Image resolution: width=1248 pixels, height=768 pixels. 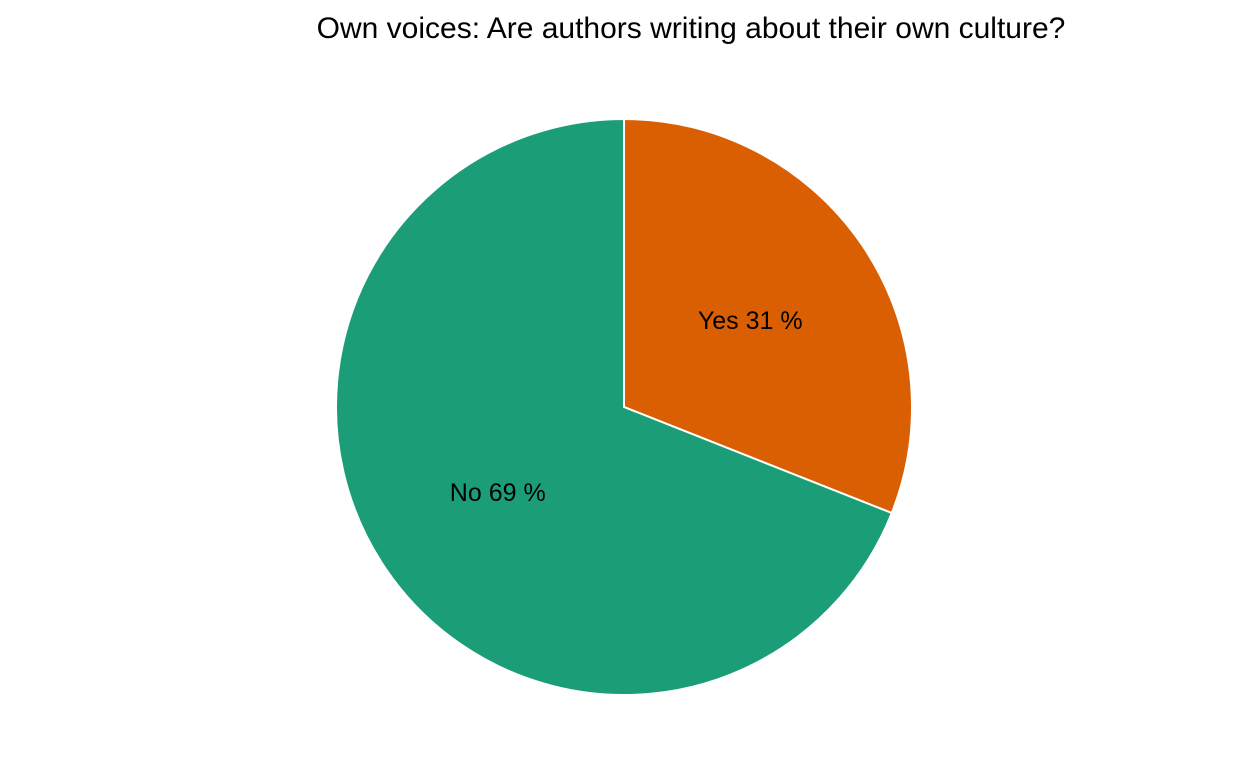 I want to click on pie-labels: Yes 31 % No 69 %, so click(x=626, y=407).